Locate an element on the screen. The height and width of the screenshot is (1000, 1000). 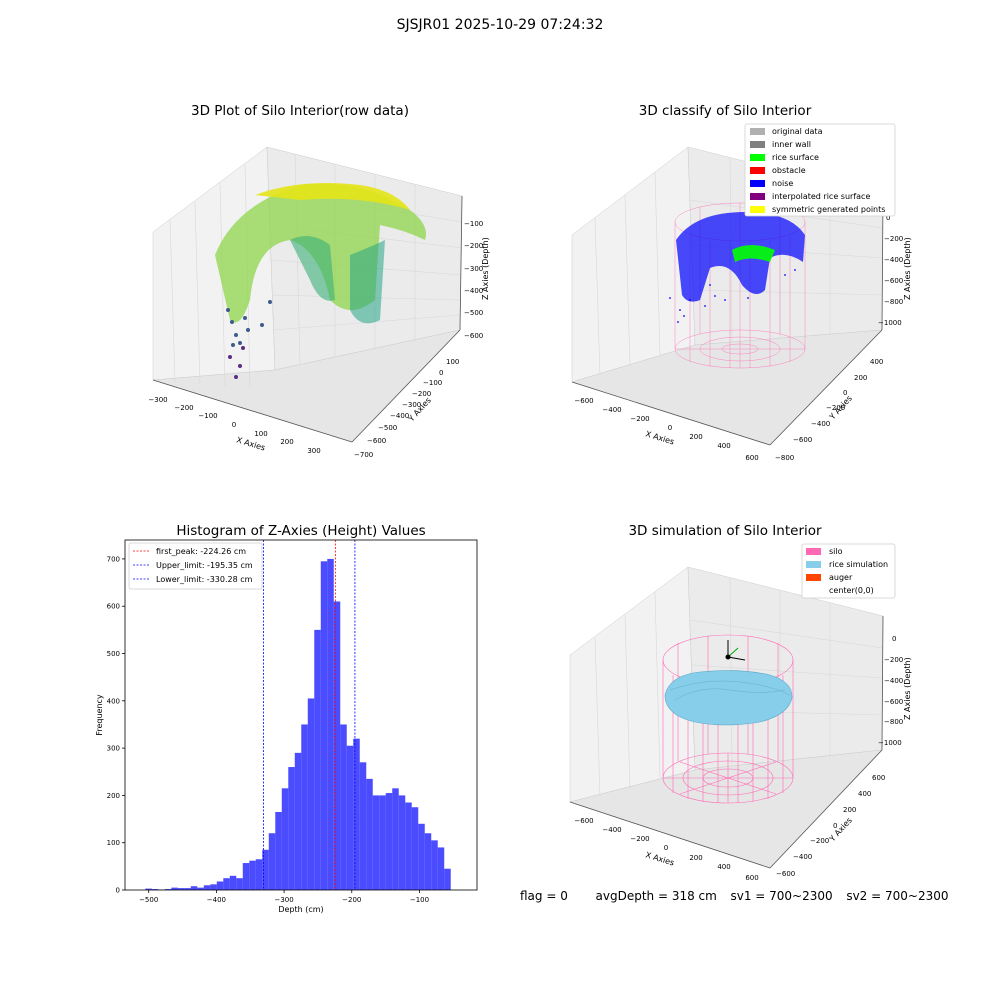
tick-label: −300 is located at coordinates (473, 269).